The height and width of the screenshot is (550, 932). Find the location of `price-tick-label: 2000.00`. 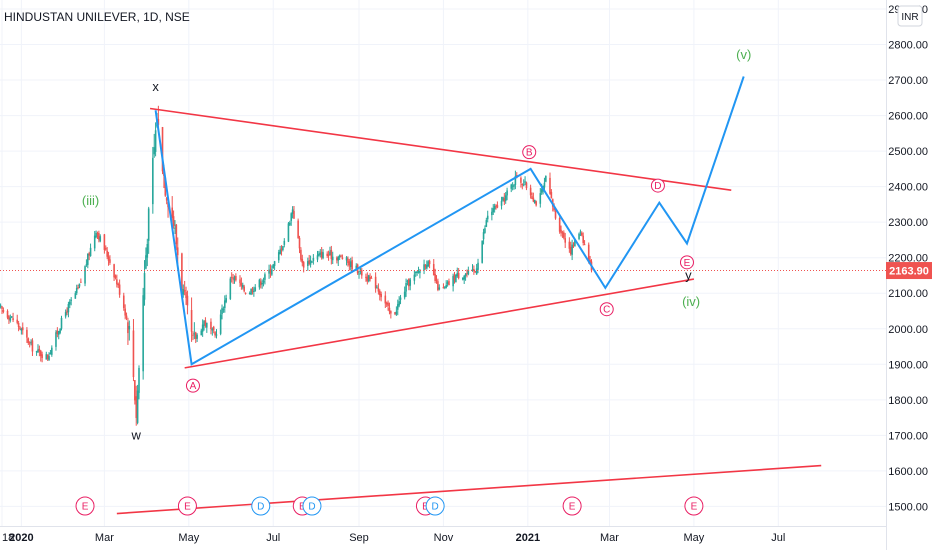

price-tick-label: 2000.00 is located at coordinates (908, 330).